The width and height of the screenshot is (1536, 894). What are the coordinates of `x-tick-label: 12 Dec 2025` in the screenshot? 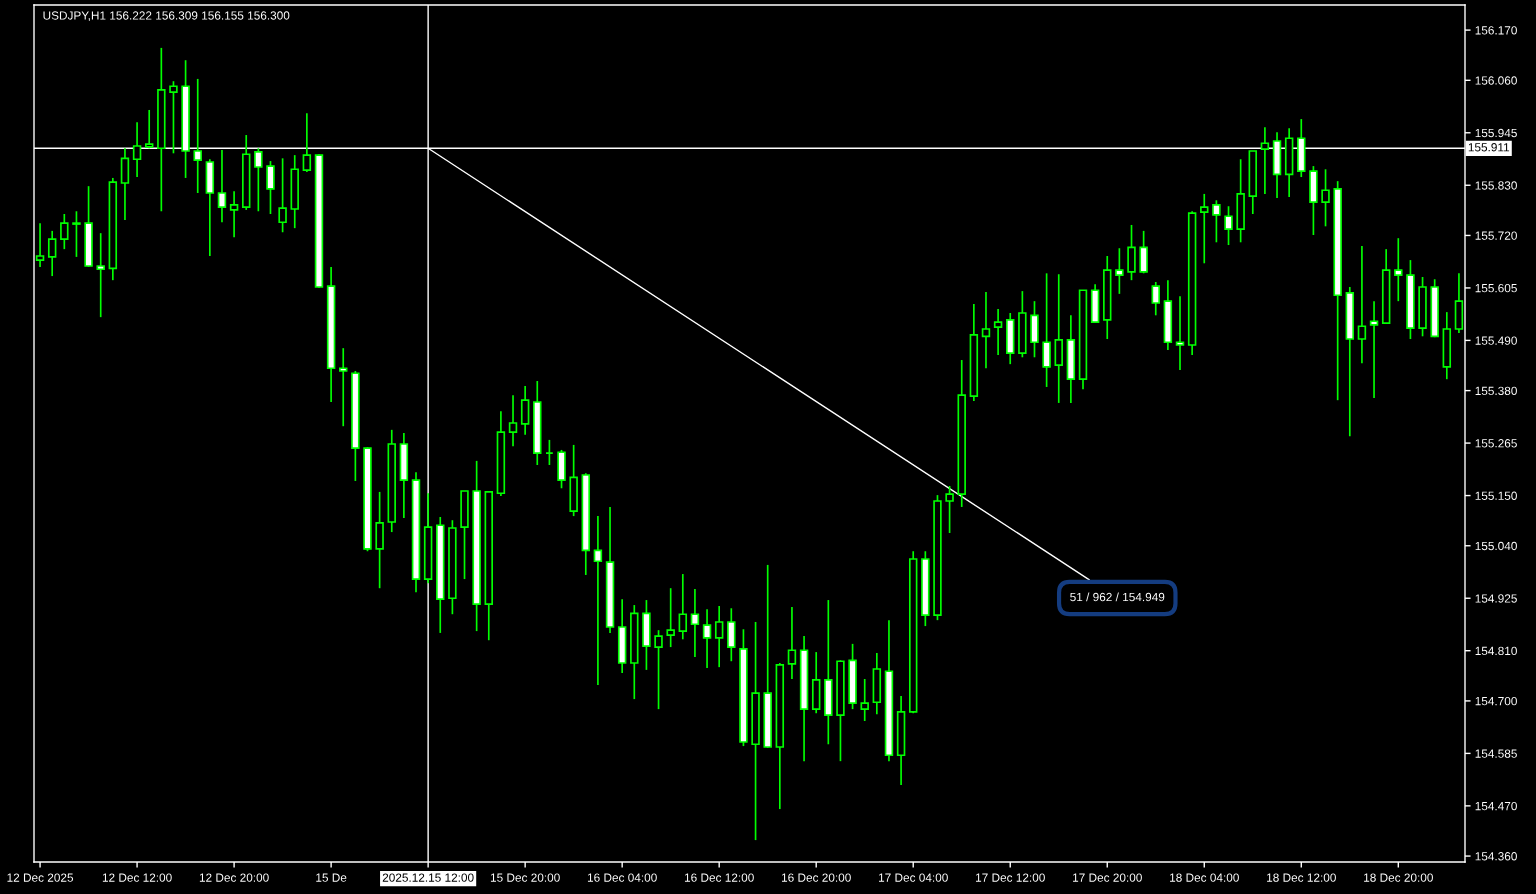 It's located at (40, 877).